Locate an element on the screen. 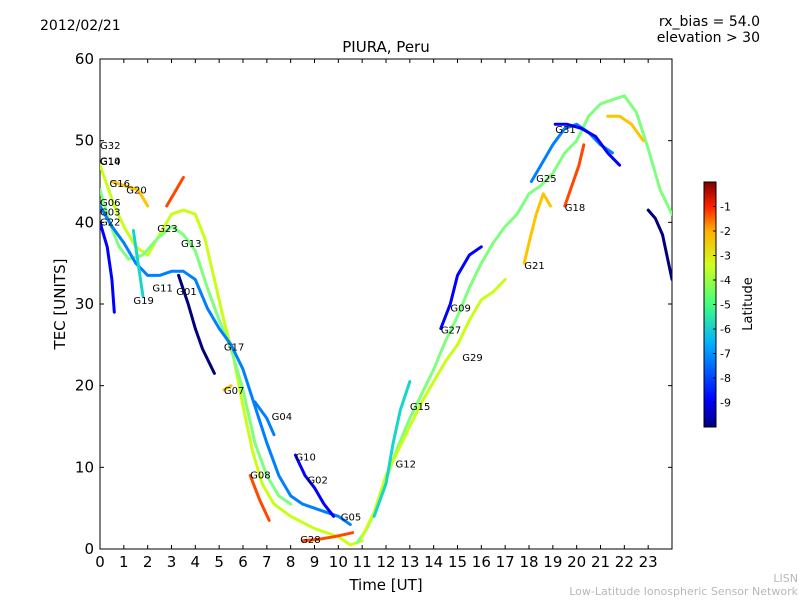 The width and height of the screenshot is (800, 600). elevation-label: elevation > 30 is located at coordinates (708, 38).